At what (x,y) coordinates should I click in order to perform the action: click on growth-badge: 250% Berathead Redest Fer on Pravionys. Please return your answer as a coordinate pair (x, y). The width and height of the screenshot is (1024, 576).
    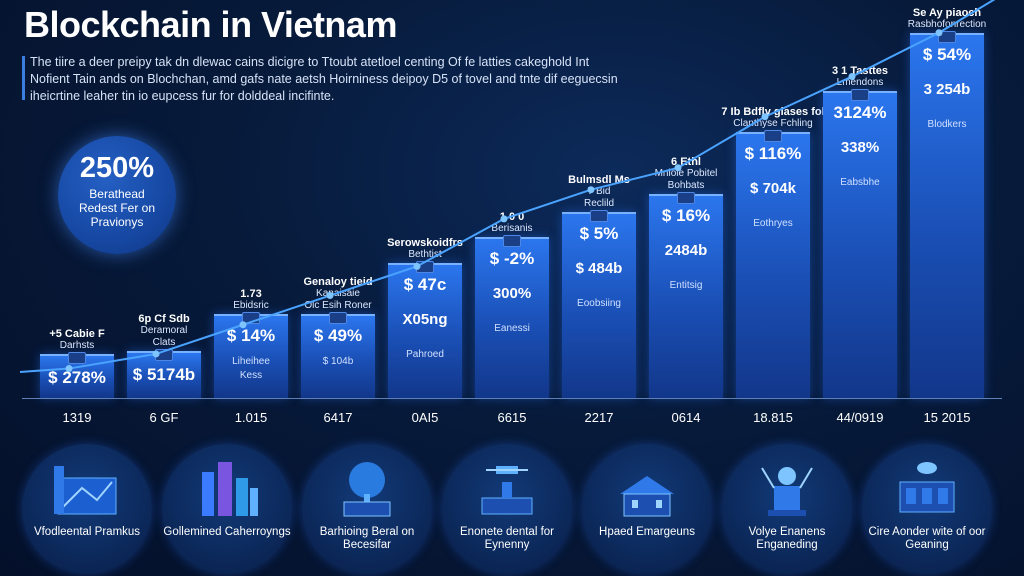
    Looking at the image, I should click on (117, 195).